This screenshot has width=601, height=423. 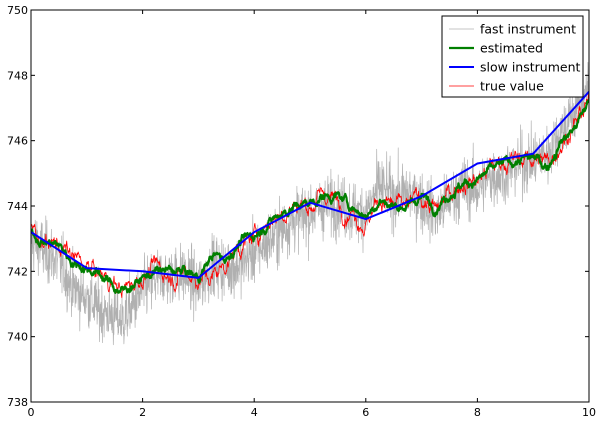 I want to click on legend-label: true value, so click(x=512, y=86).